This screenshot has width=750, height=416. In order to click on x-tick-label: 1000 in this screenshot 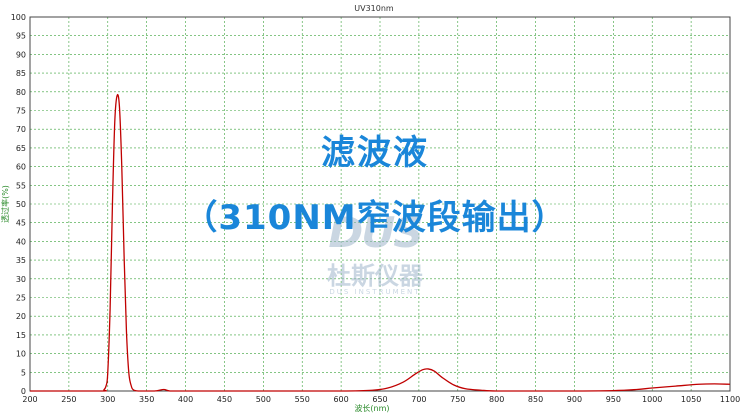, I will do `click(652, 399)`.